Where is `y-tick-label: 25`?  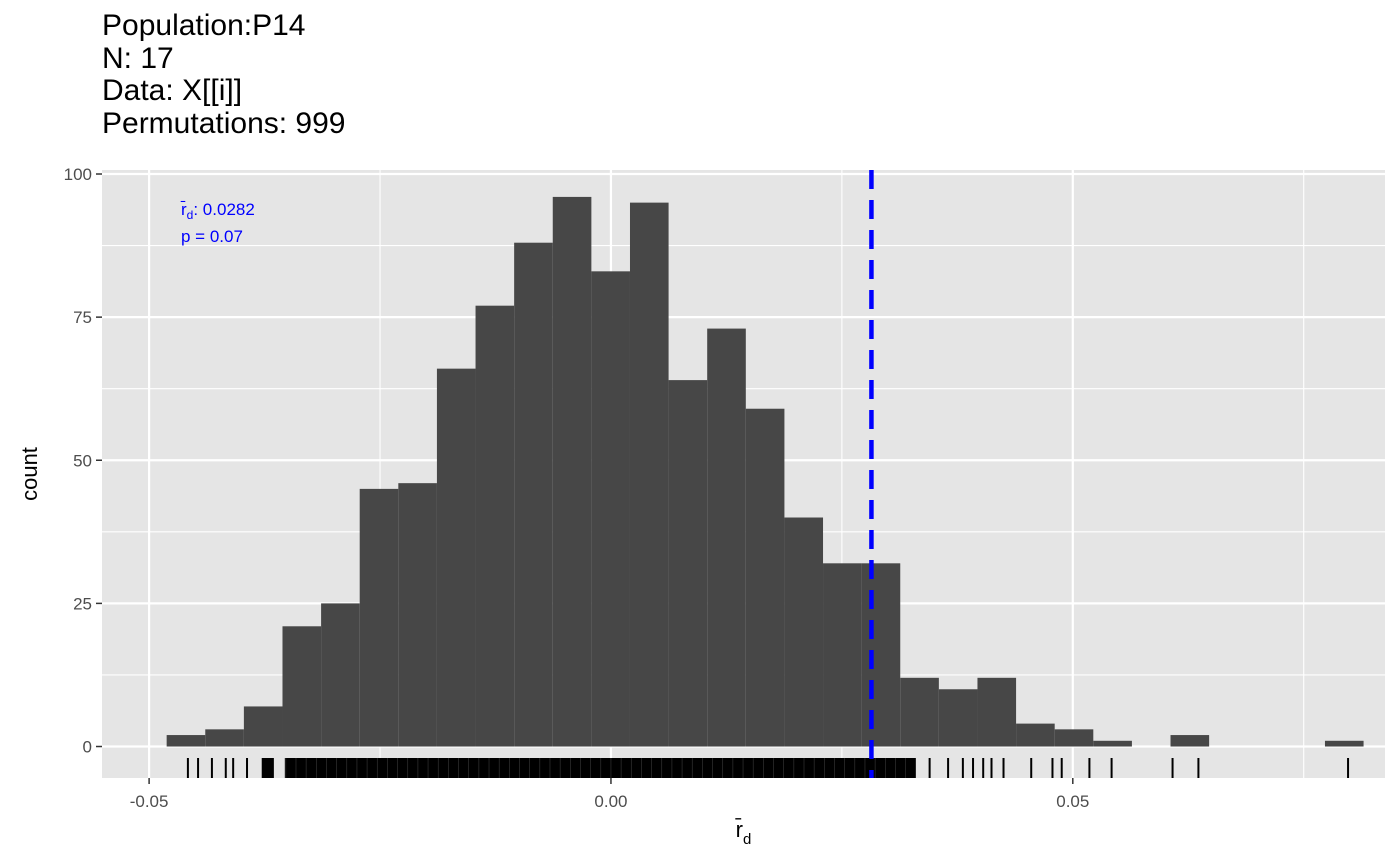 y-tick-label: 25 is located at coordinates (82, 603).